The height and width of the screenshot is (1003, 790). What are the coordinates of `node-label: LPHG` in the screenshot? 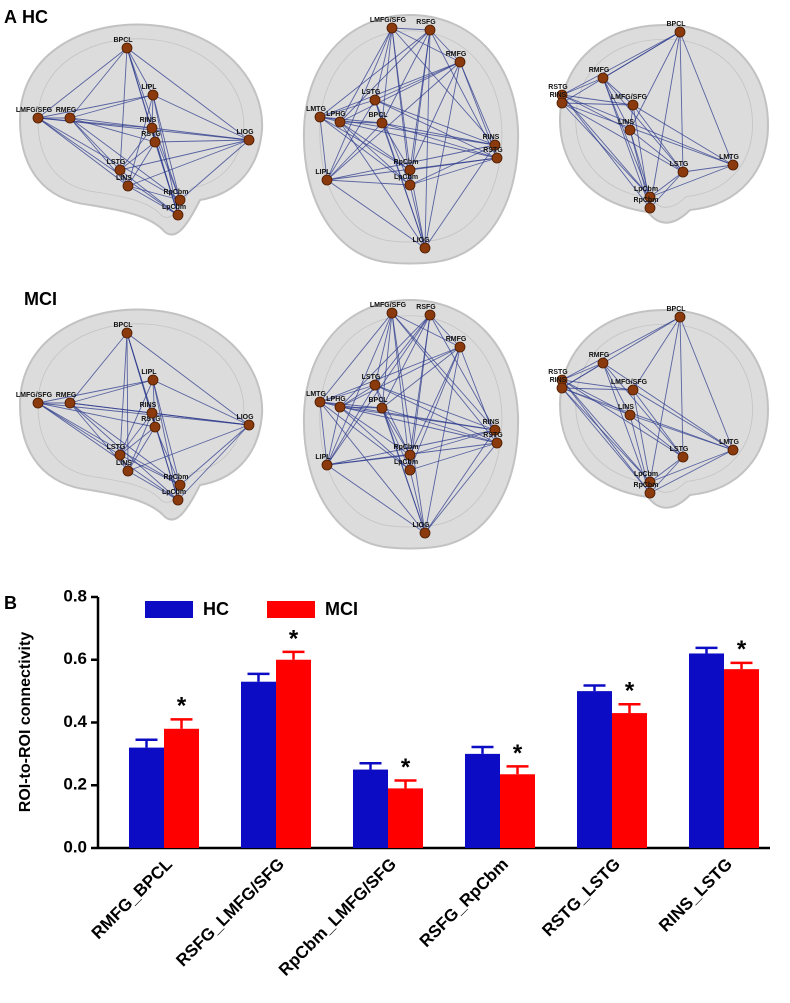 It's located at (336, 114).